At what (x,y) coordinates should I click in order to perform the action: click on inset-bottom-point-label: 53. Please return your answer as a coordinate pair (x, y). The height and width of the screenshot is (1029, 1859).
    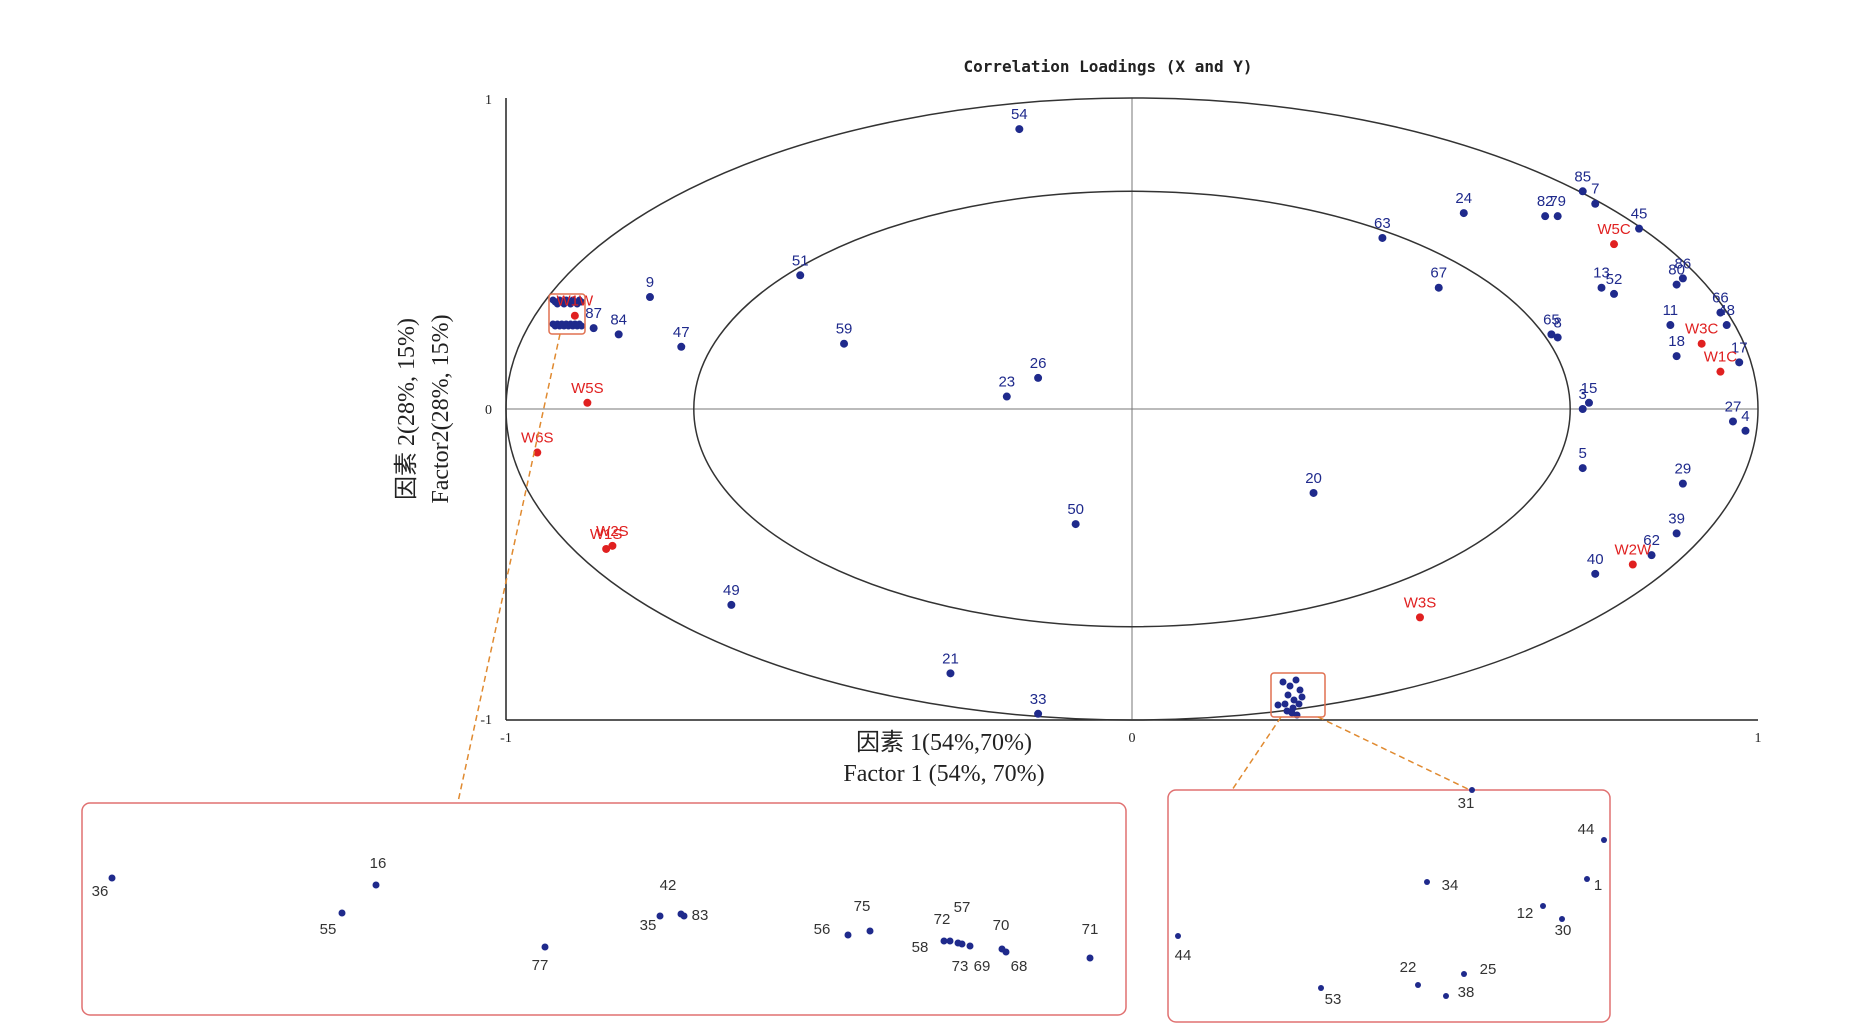
    Looking at the image, I should click on (1333, 999).